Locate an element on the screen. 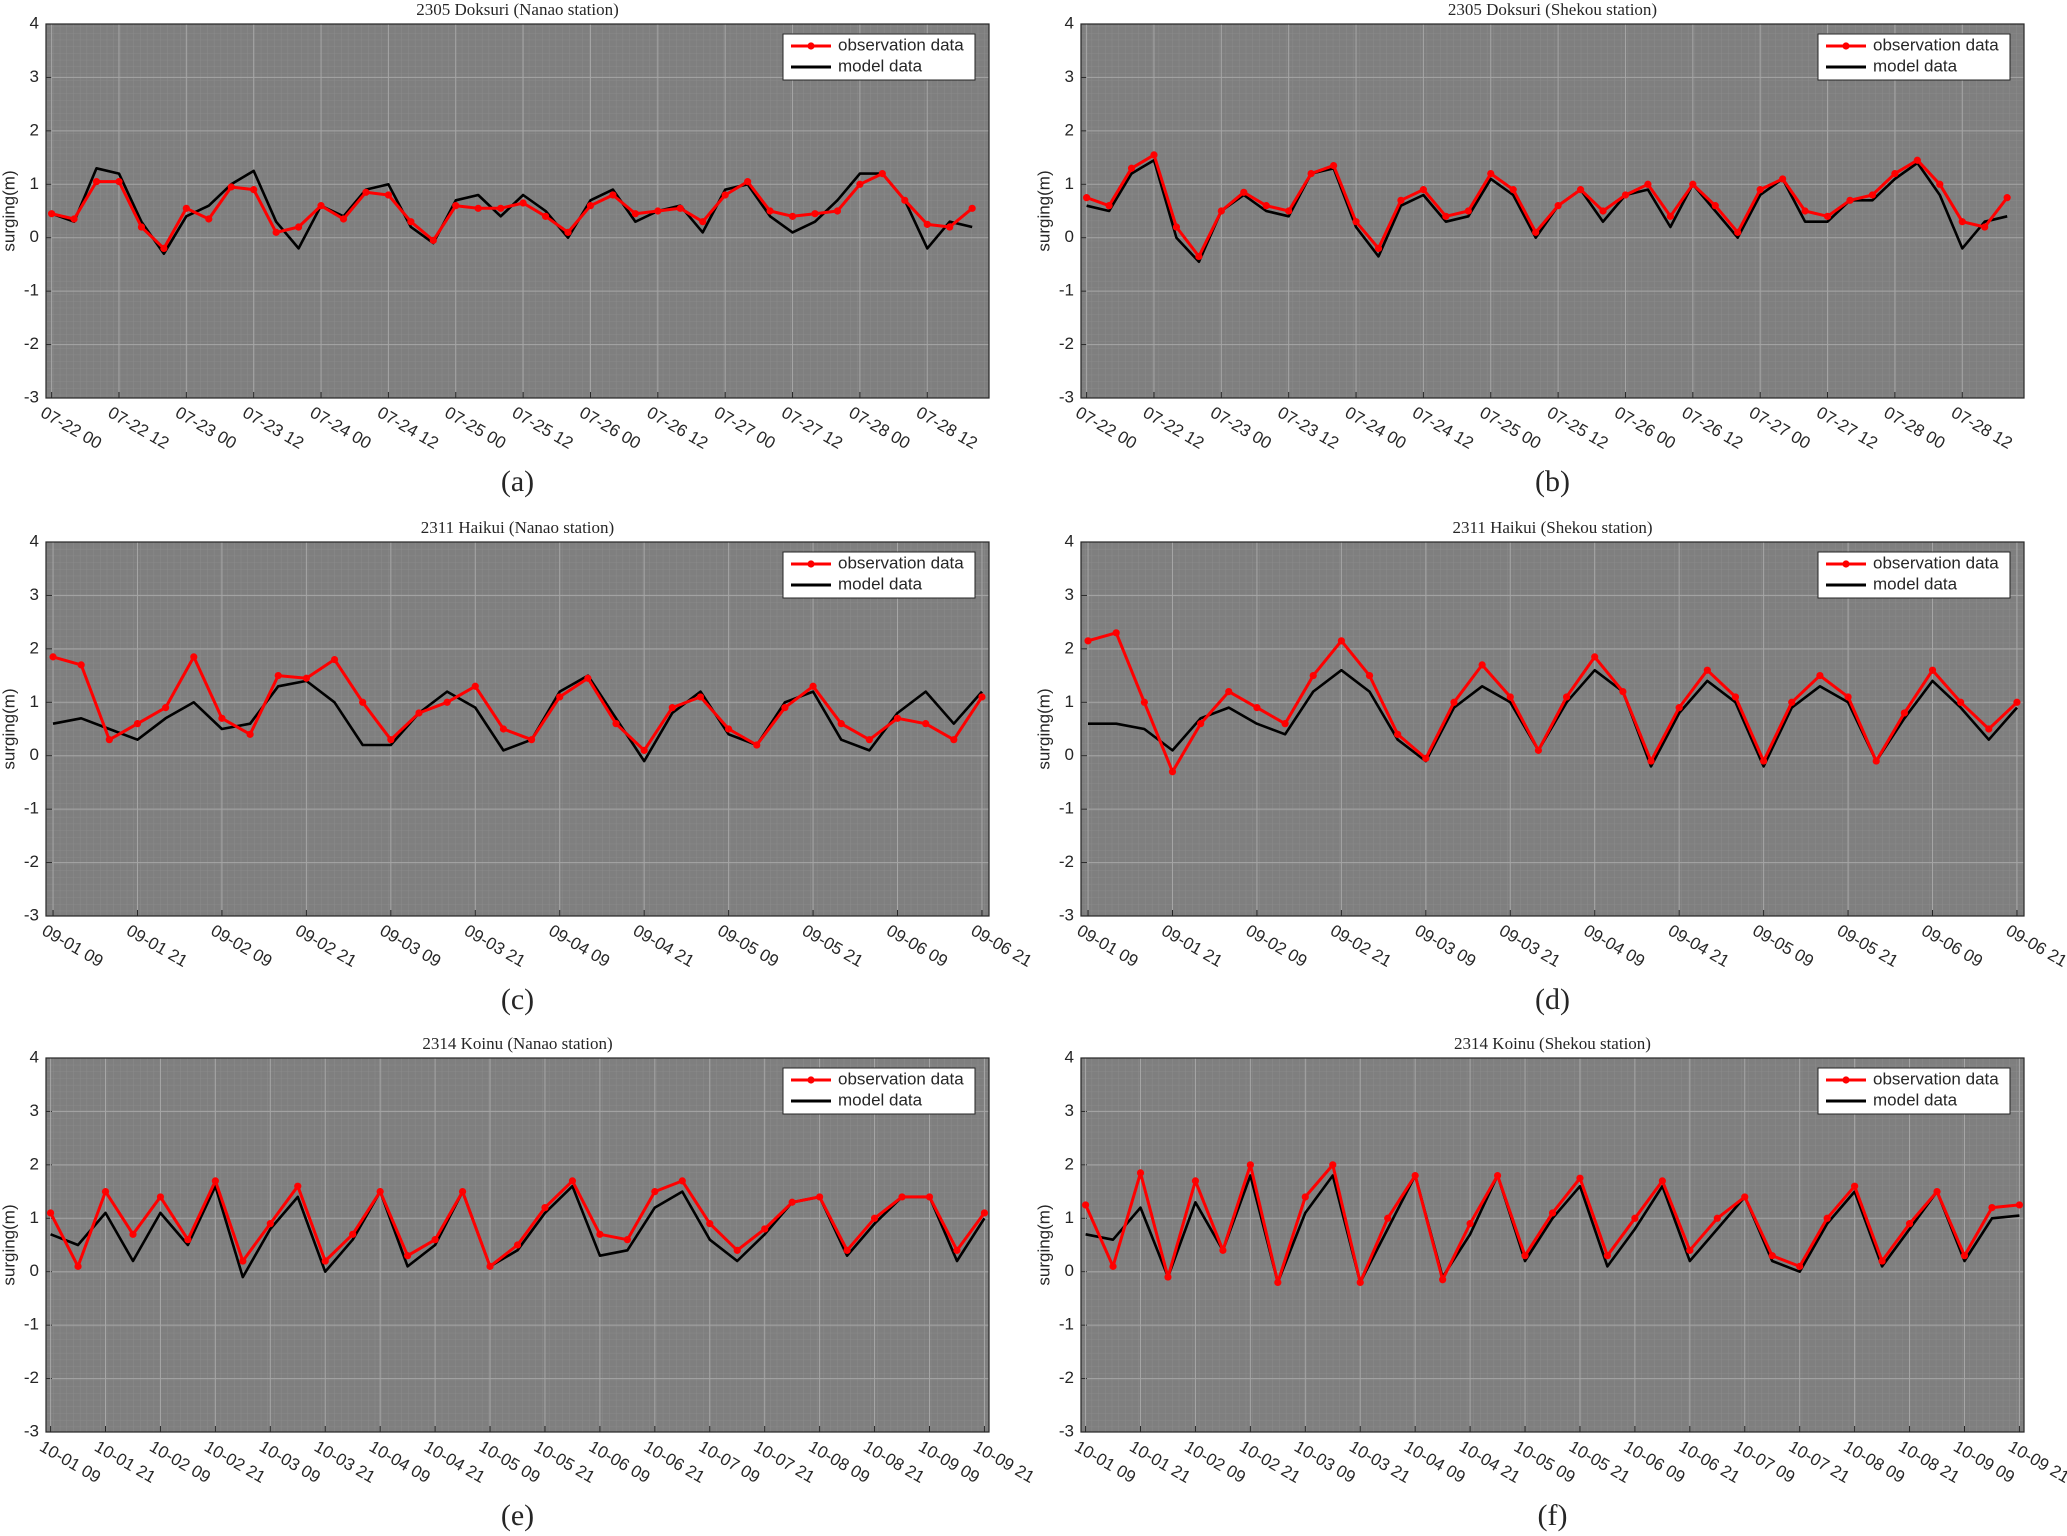 This screenshot has height=1536, width=2067. x-tick-label: 07-24 12 is located at coordinates (1443, 428).